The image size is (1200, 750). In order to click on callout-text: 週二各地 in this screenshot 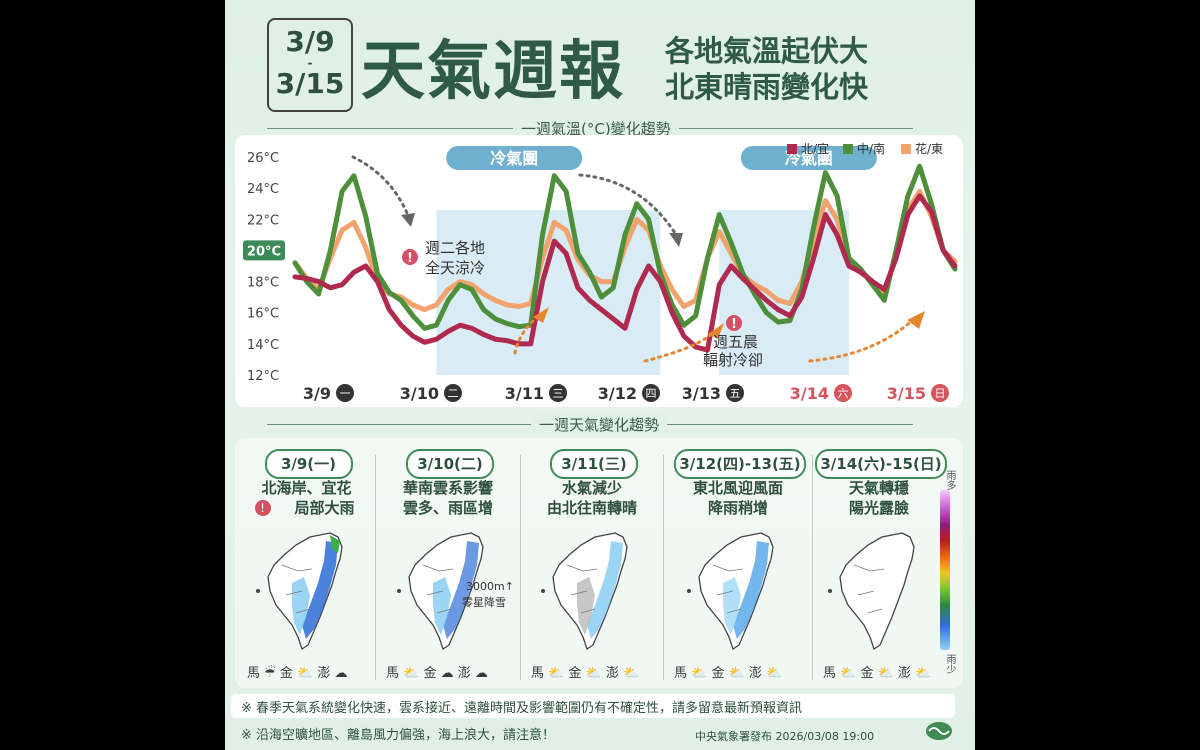, I will do `click(455, 248)`.